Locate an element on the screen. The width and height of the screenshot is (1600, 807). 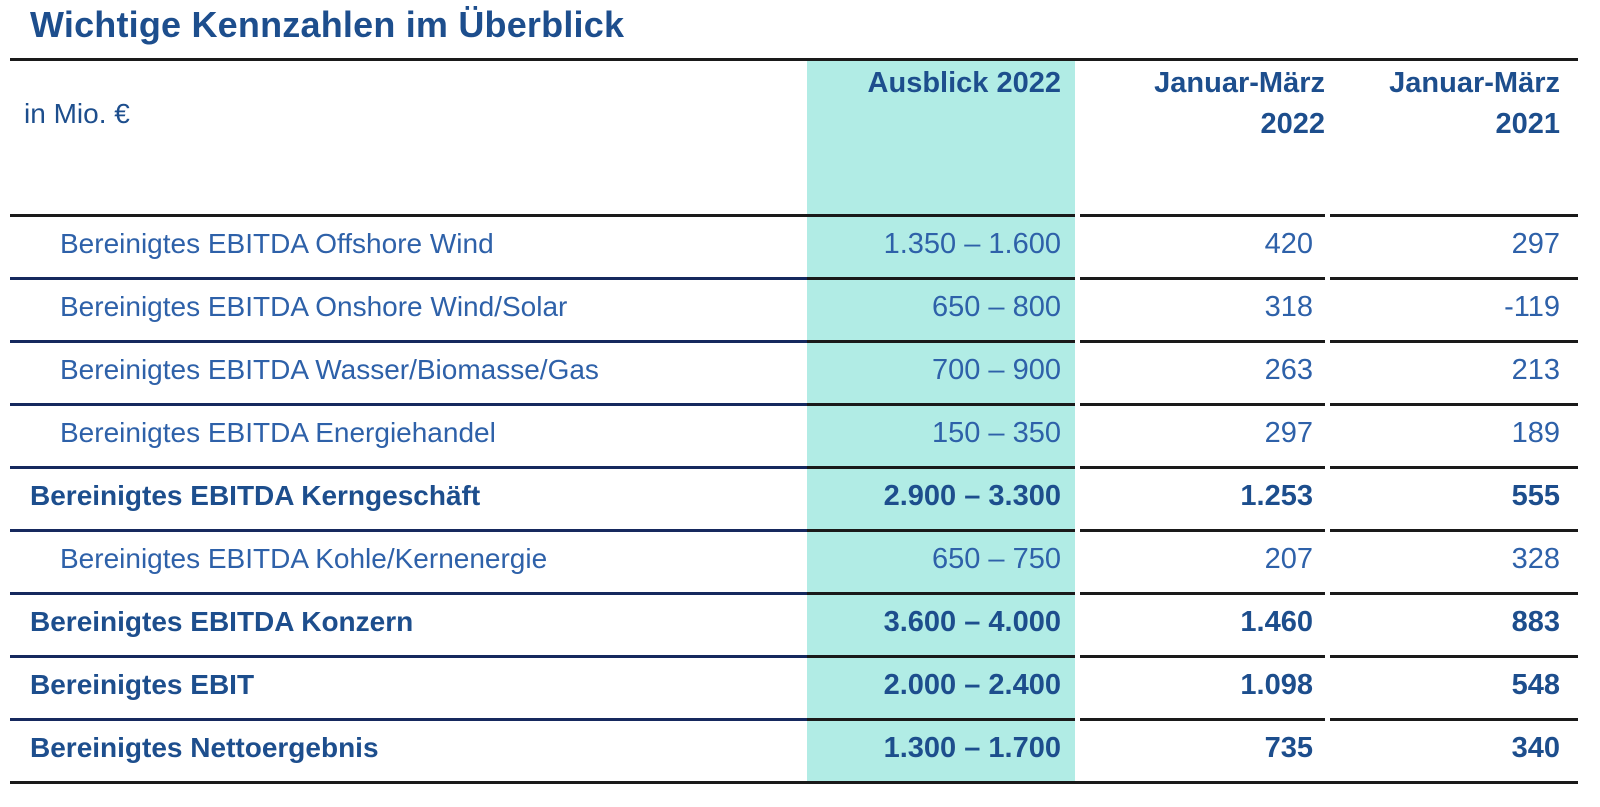
row-label: Bereinigtes Nettoergebnis is located at coordinates (408, 752).